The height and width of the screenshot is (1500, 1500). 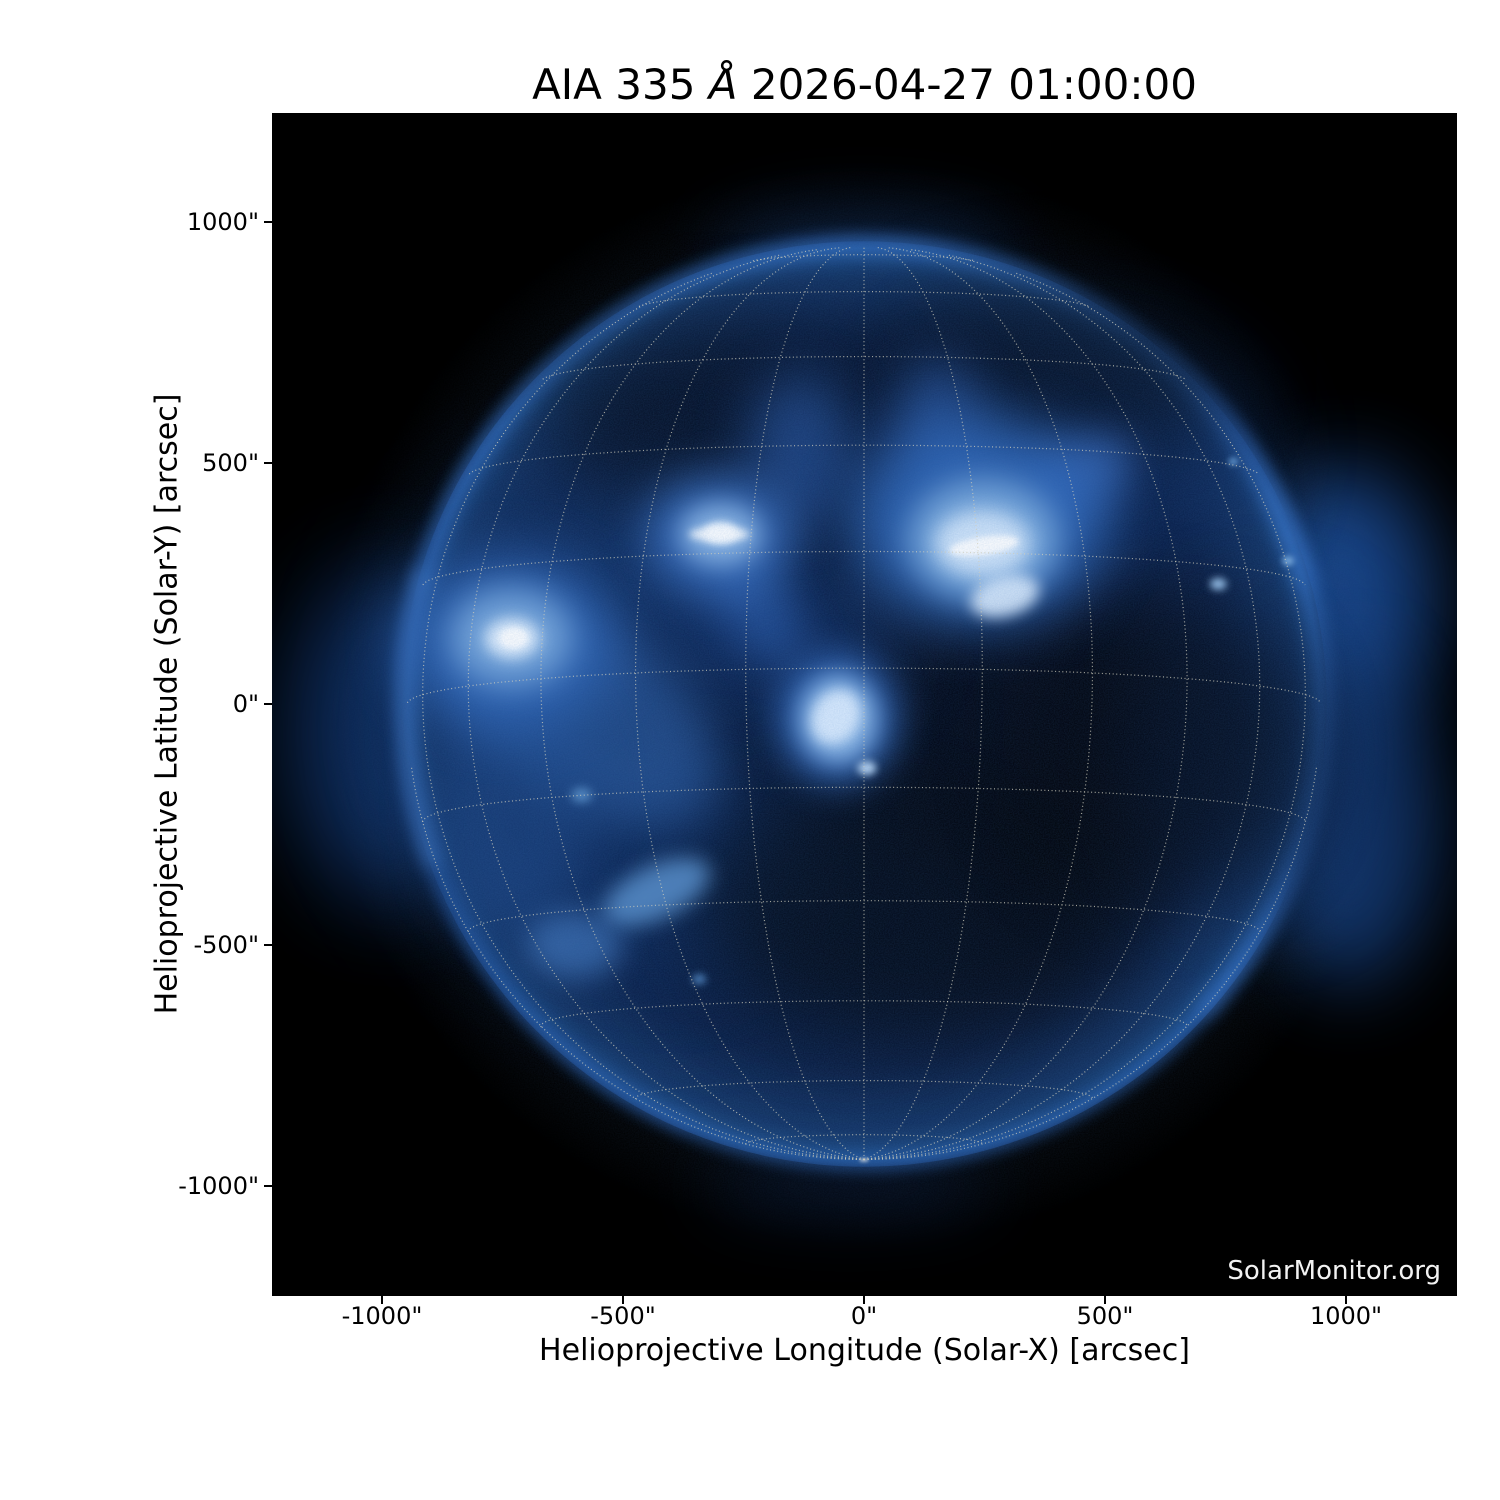 I want to click on y-tick-label: -1000", so click(x=218, y=1186).